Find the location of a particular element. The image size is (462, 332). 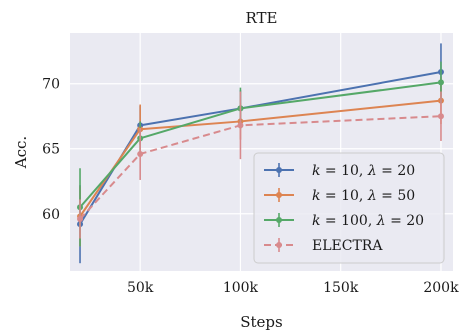

x-tick-label: 200k is located at coordinates (441, 288).